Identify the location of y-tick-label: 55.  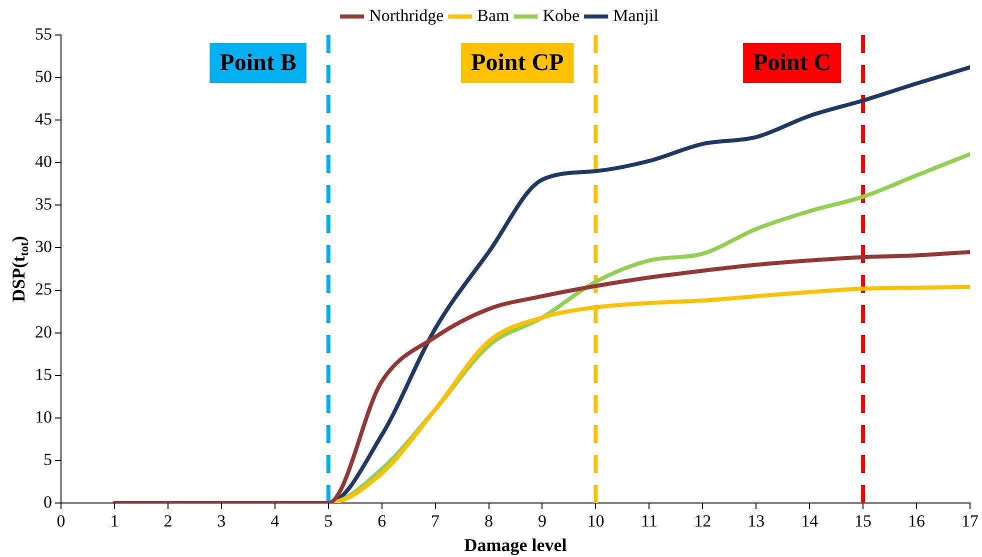
(43, 34).